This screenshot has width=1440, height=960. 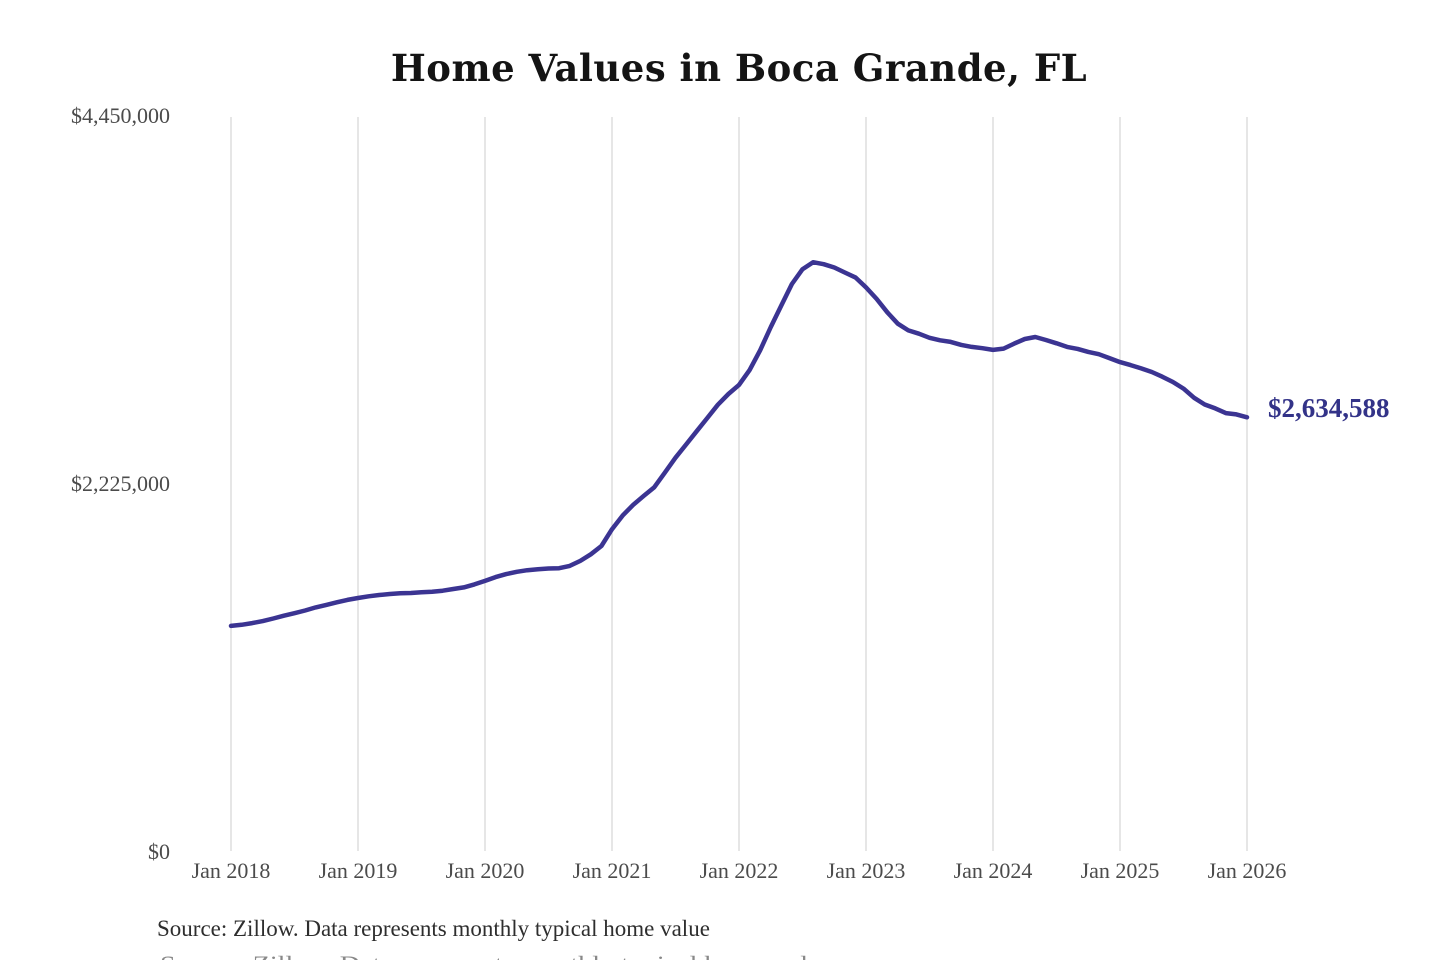 I want to click on x-tick-label: Jan 2020, so click(x=485, y=870).